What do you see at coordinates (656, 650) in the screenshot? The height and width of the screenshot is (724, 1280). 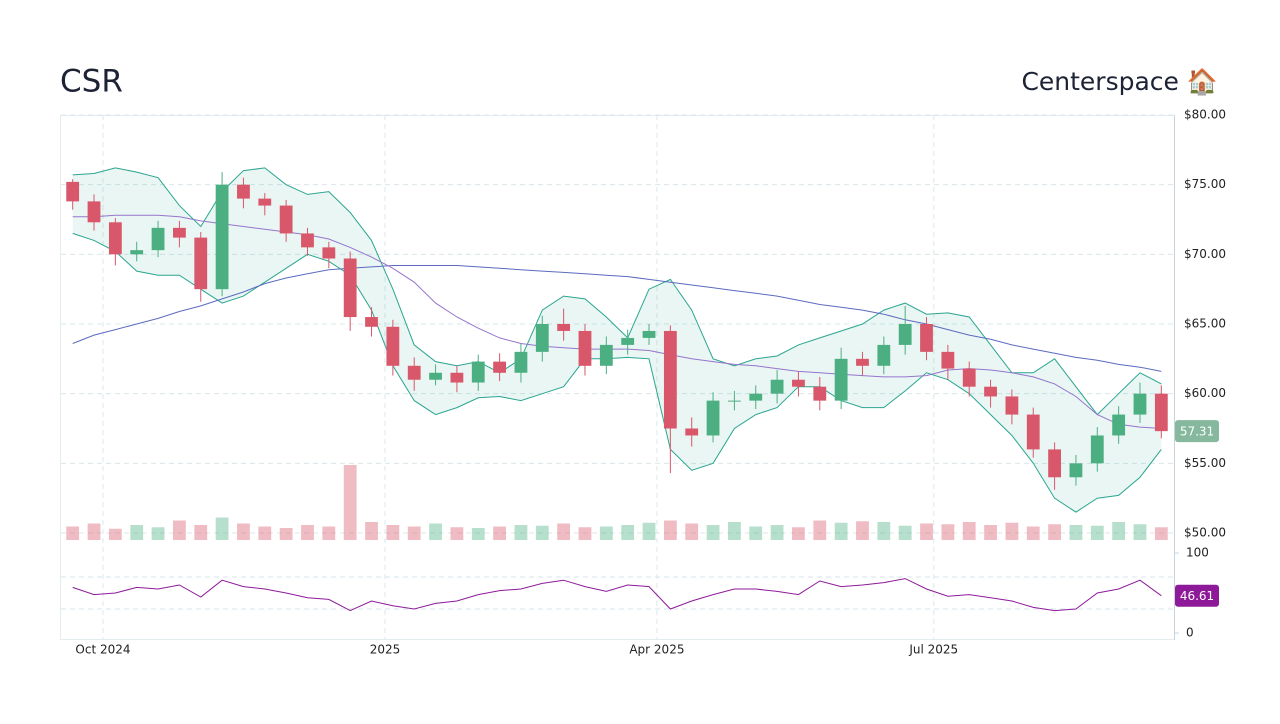 I see `x-tick-label: Apr 2025` at bounding box center [656, 650].